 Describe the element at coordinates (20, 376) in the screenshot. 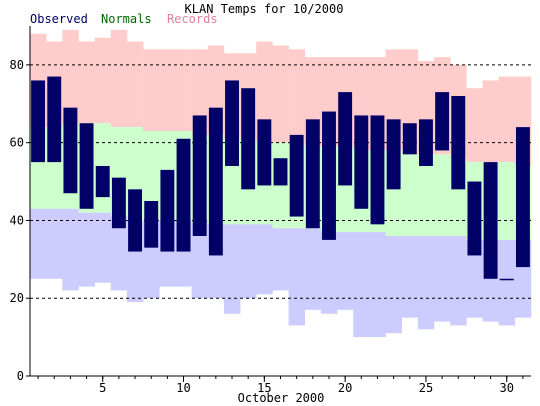

I see `y-tick-label: 0` at that location.